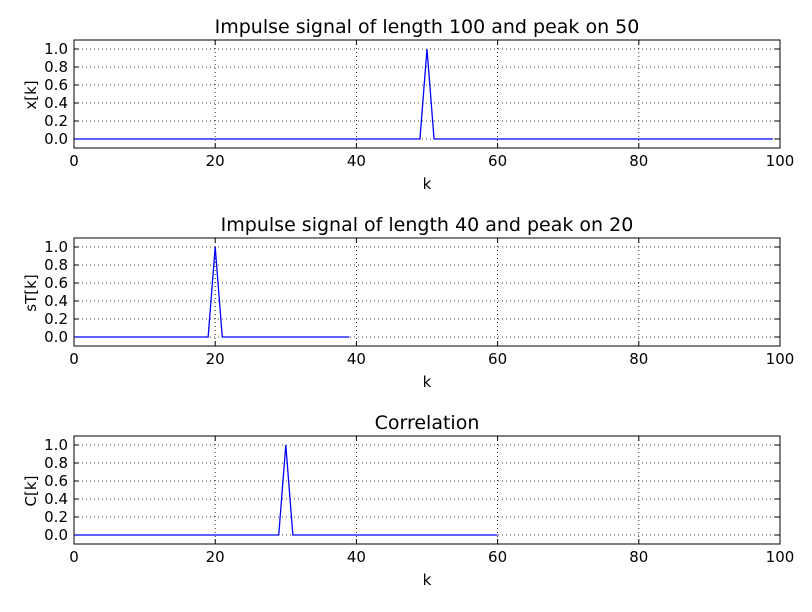 This screenshot has height=612, width=812. What do you see at coordinates (356, 557) in the screenshot?
I see `subplot-3-xtick-label-2: 40` at bounding box center [356, 557].